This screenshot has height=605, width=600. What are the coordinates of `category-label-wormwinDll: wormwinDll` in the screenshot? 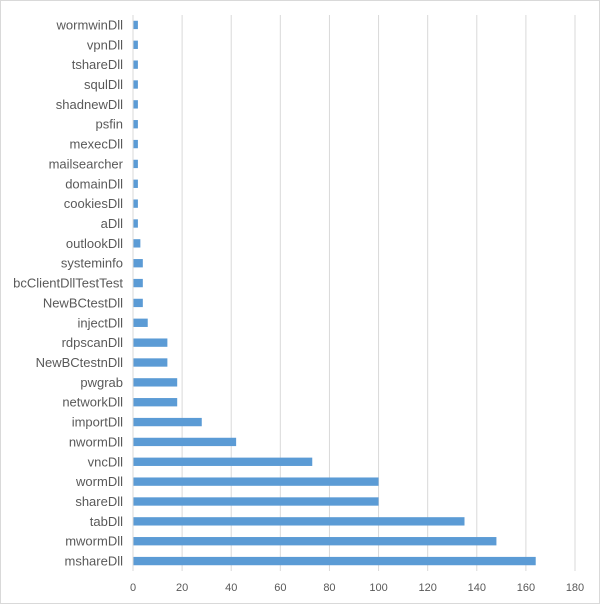 It's located at (90, 24).